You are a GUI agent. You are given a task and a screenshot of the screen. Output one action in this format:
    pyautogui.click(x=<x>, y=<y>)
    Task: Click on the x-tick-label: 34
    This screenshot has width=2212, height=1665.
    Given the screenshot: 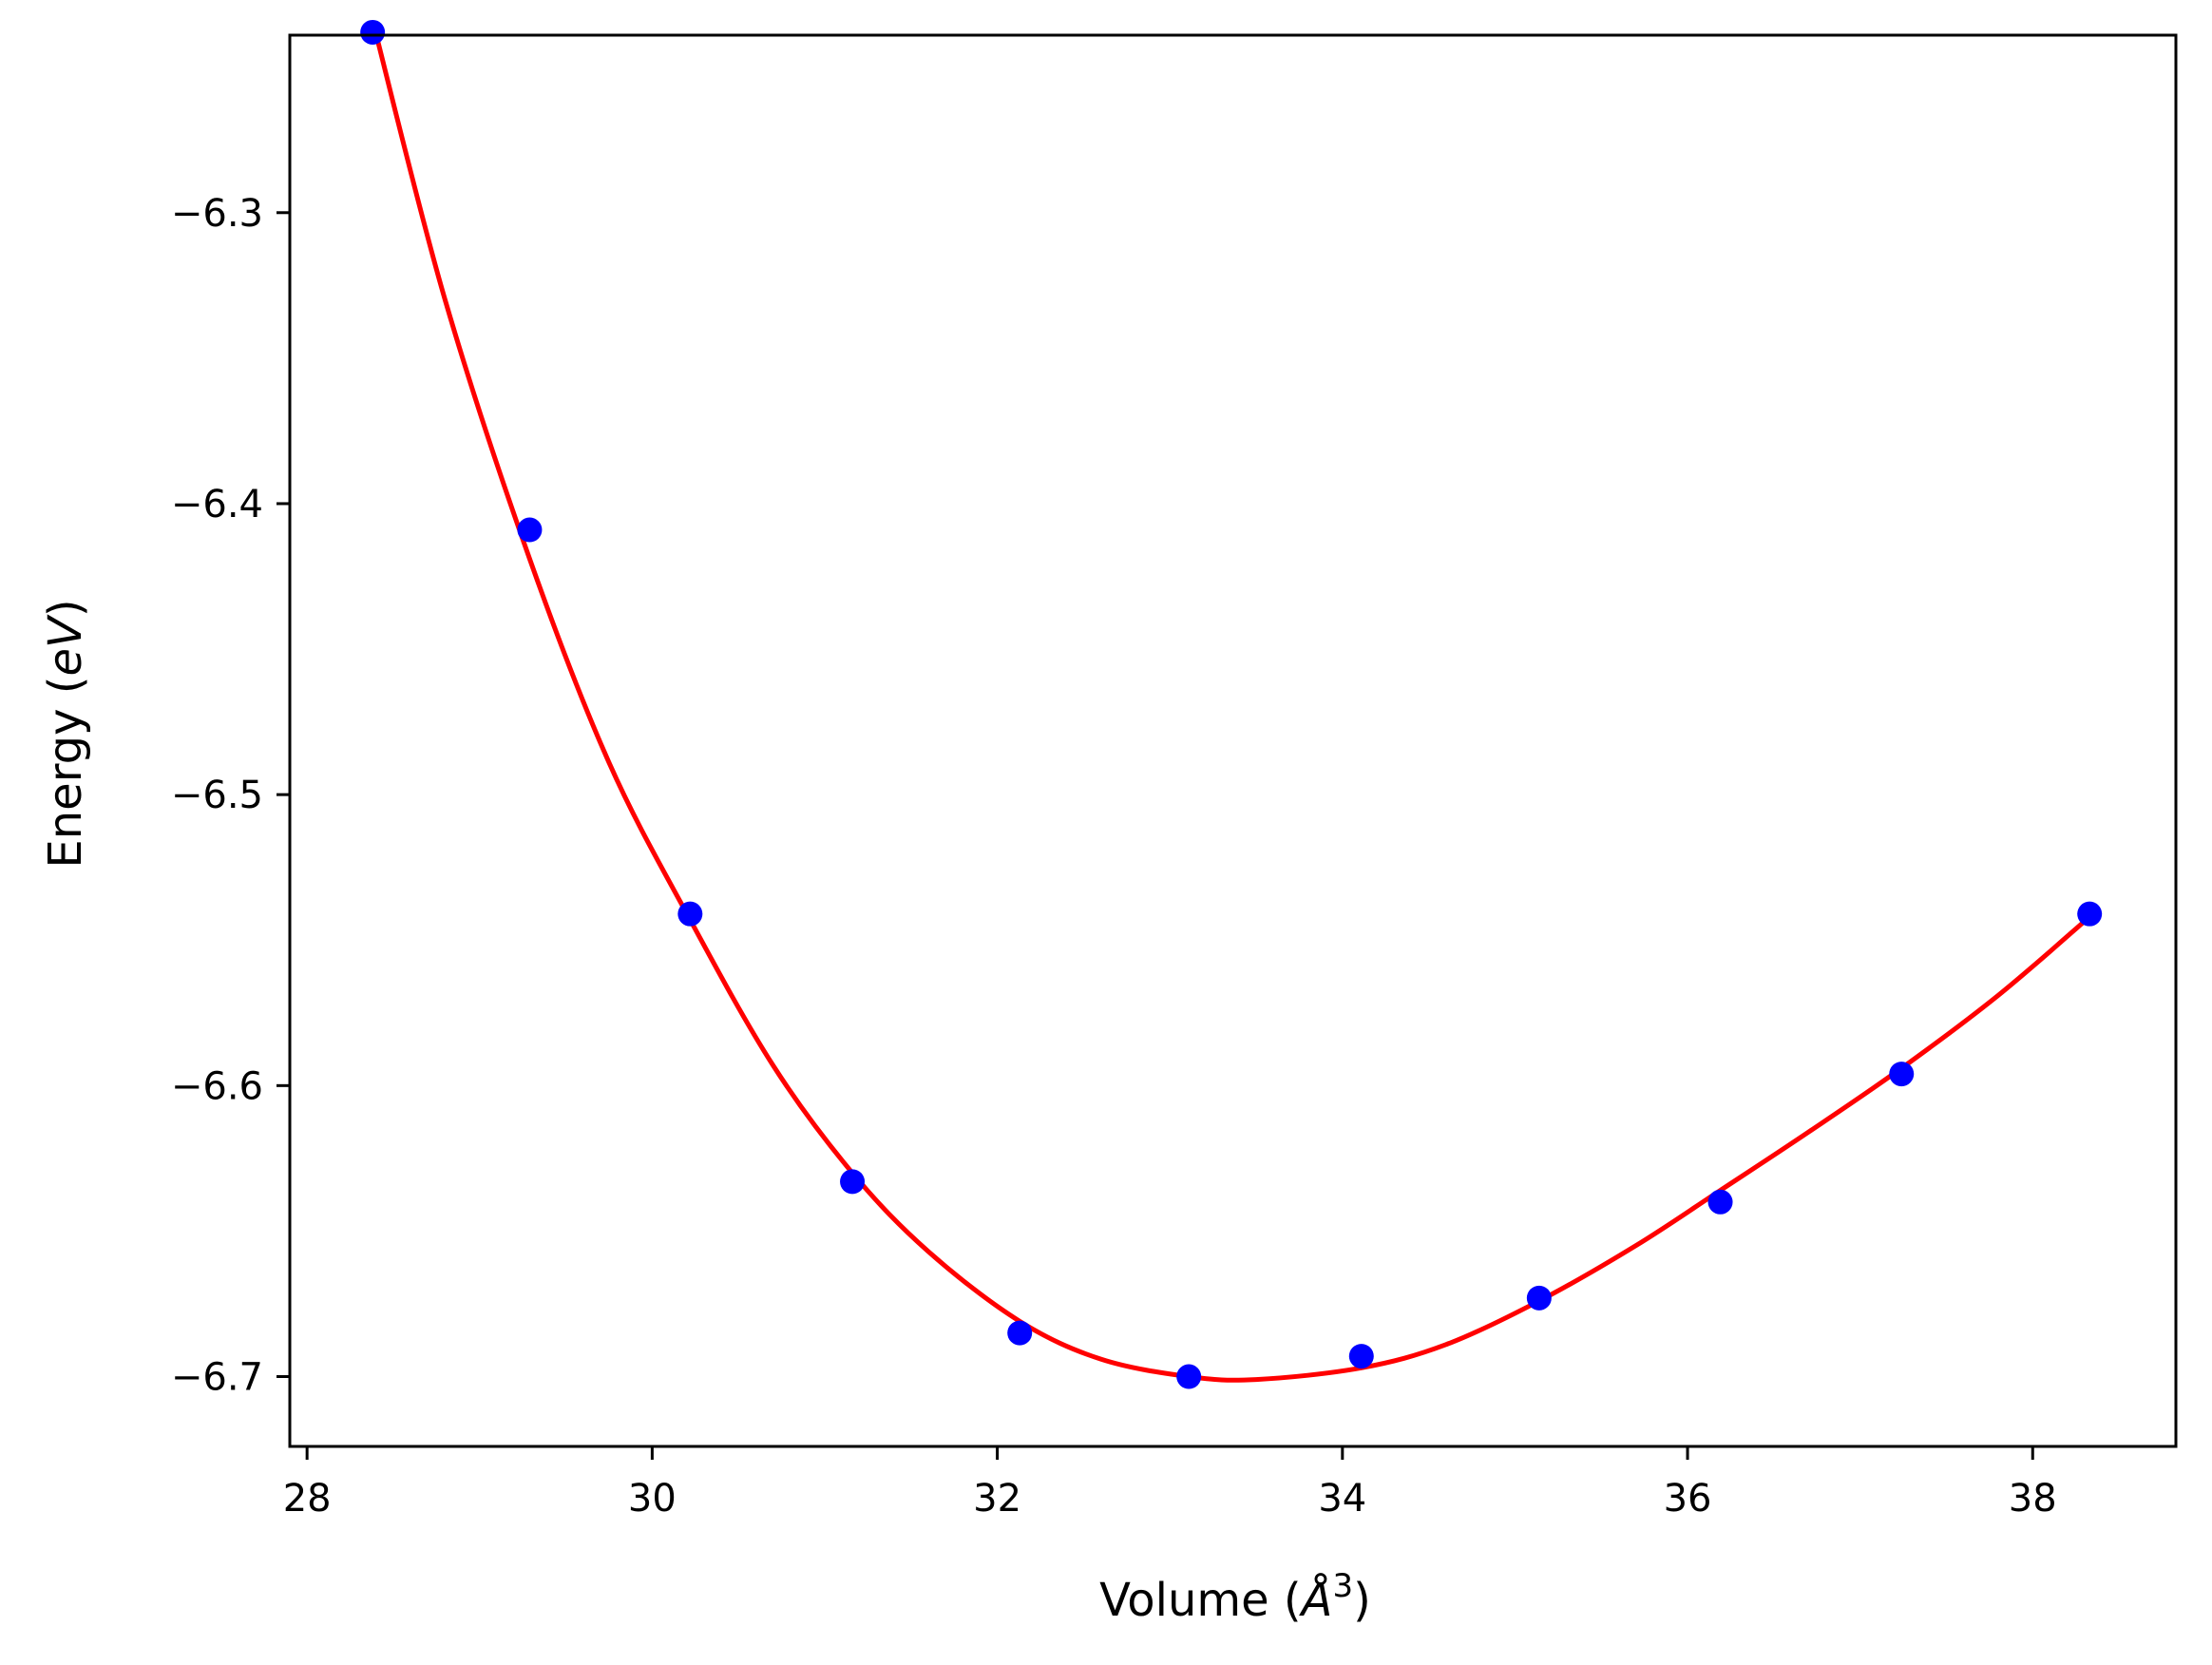 What is the action you would take?
    pyautogui.click(x=1342, y=1499)
    